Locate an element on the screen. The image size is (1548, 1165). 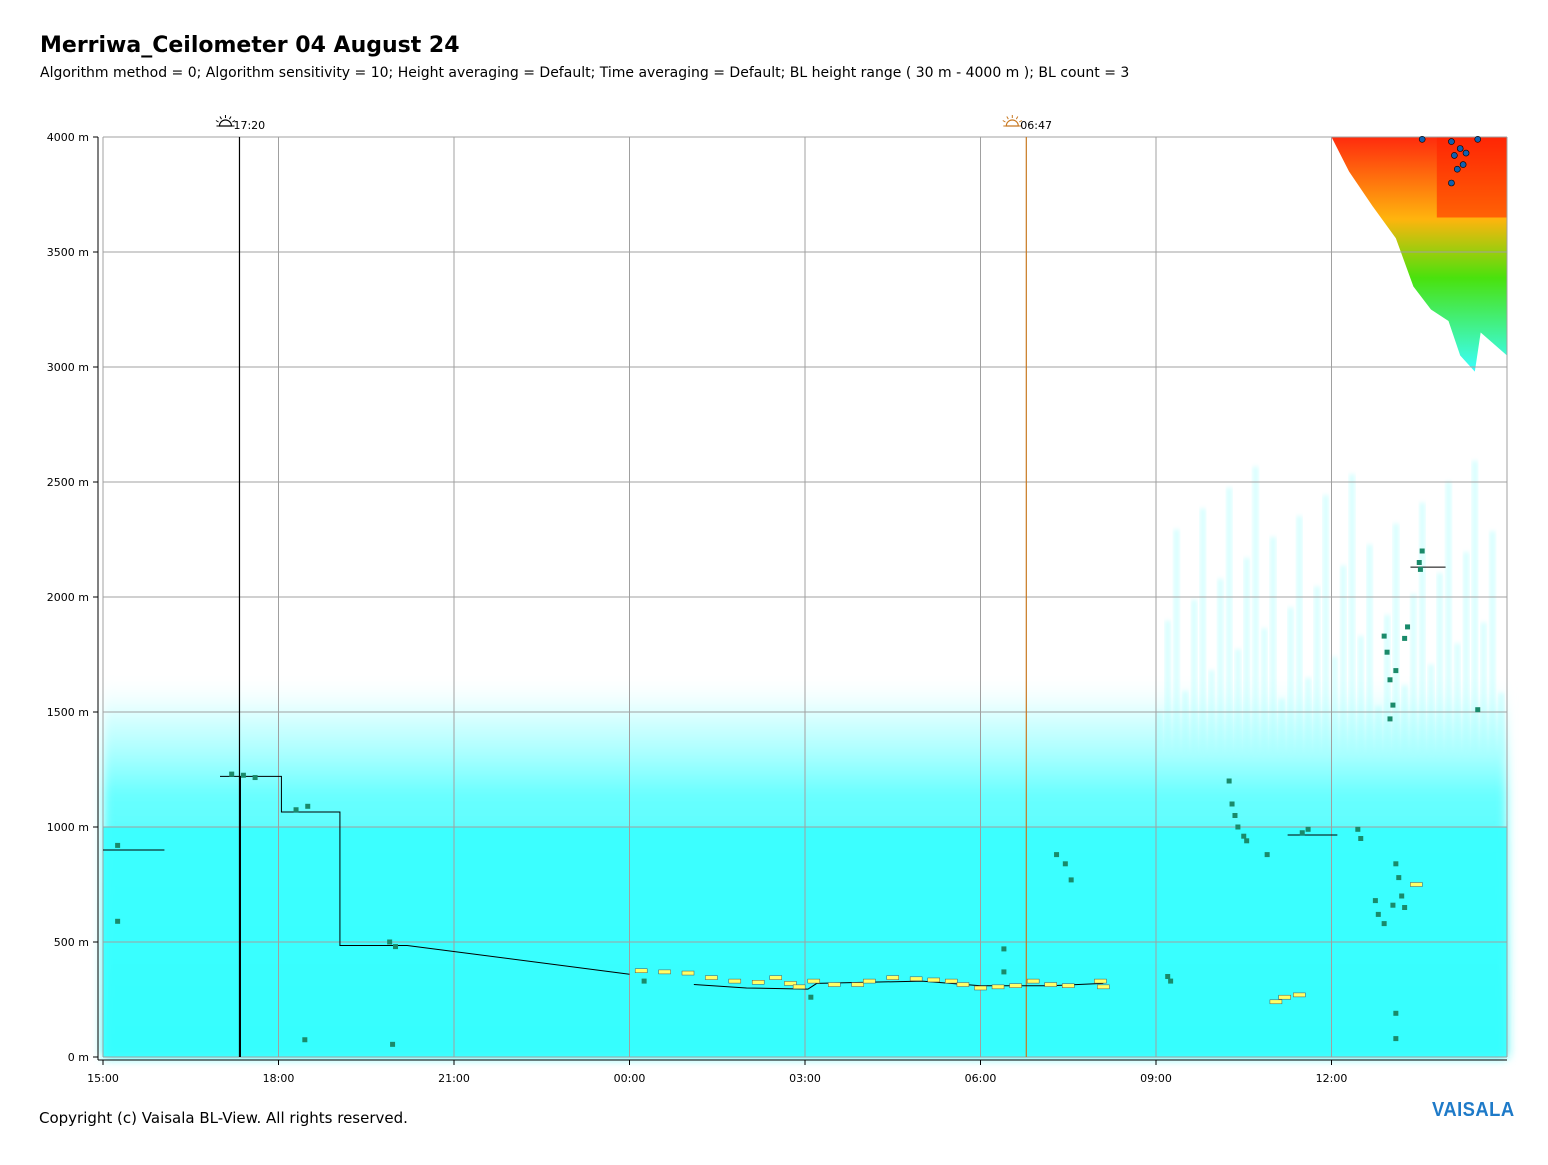
y-tick-label: 1000 m is located at coordinates (68, 827).